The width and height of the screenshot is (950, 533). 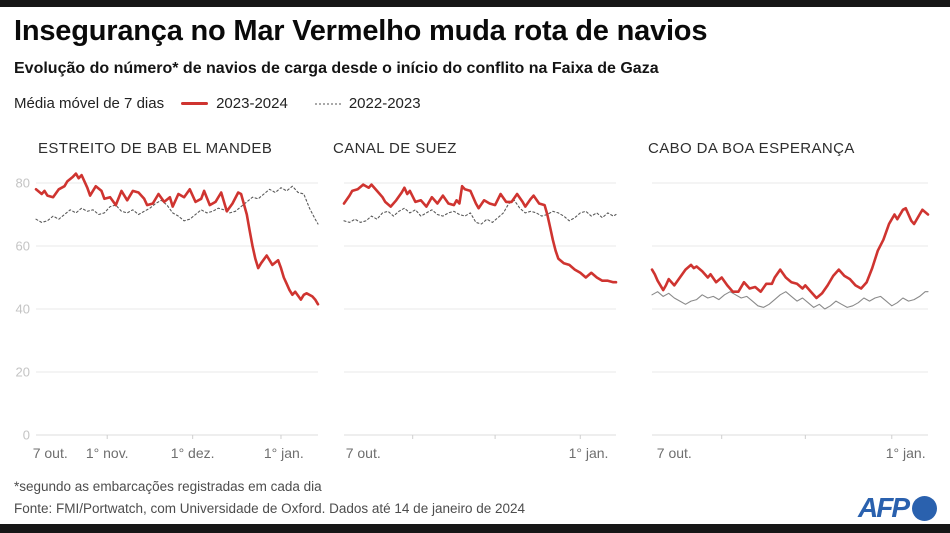 I want to click on x-tick-label: 1° nov., so click(x=107, y=453).